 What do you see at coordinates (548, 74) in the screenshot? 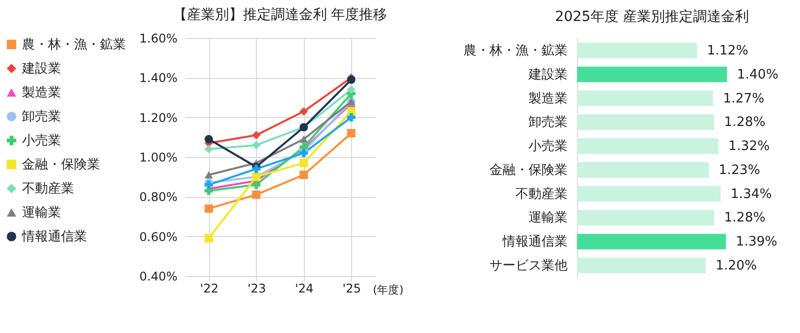
I see `y-tick-label: 建設業` at bounding box center [548, 74].